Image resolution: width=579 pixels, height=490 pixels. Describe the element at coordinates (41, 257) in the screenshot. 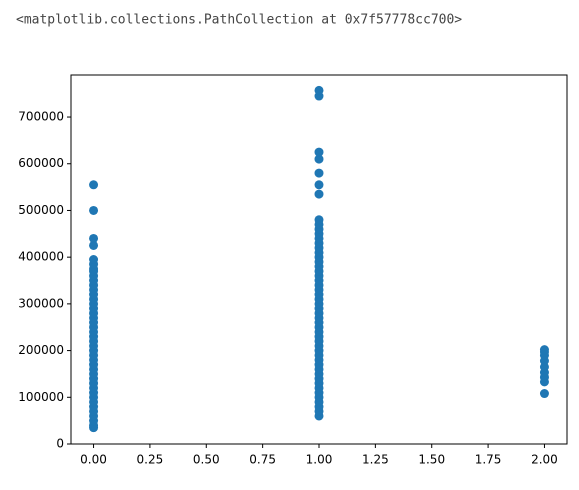

I see `y-tick-label: 400000` at that location.